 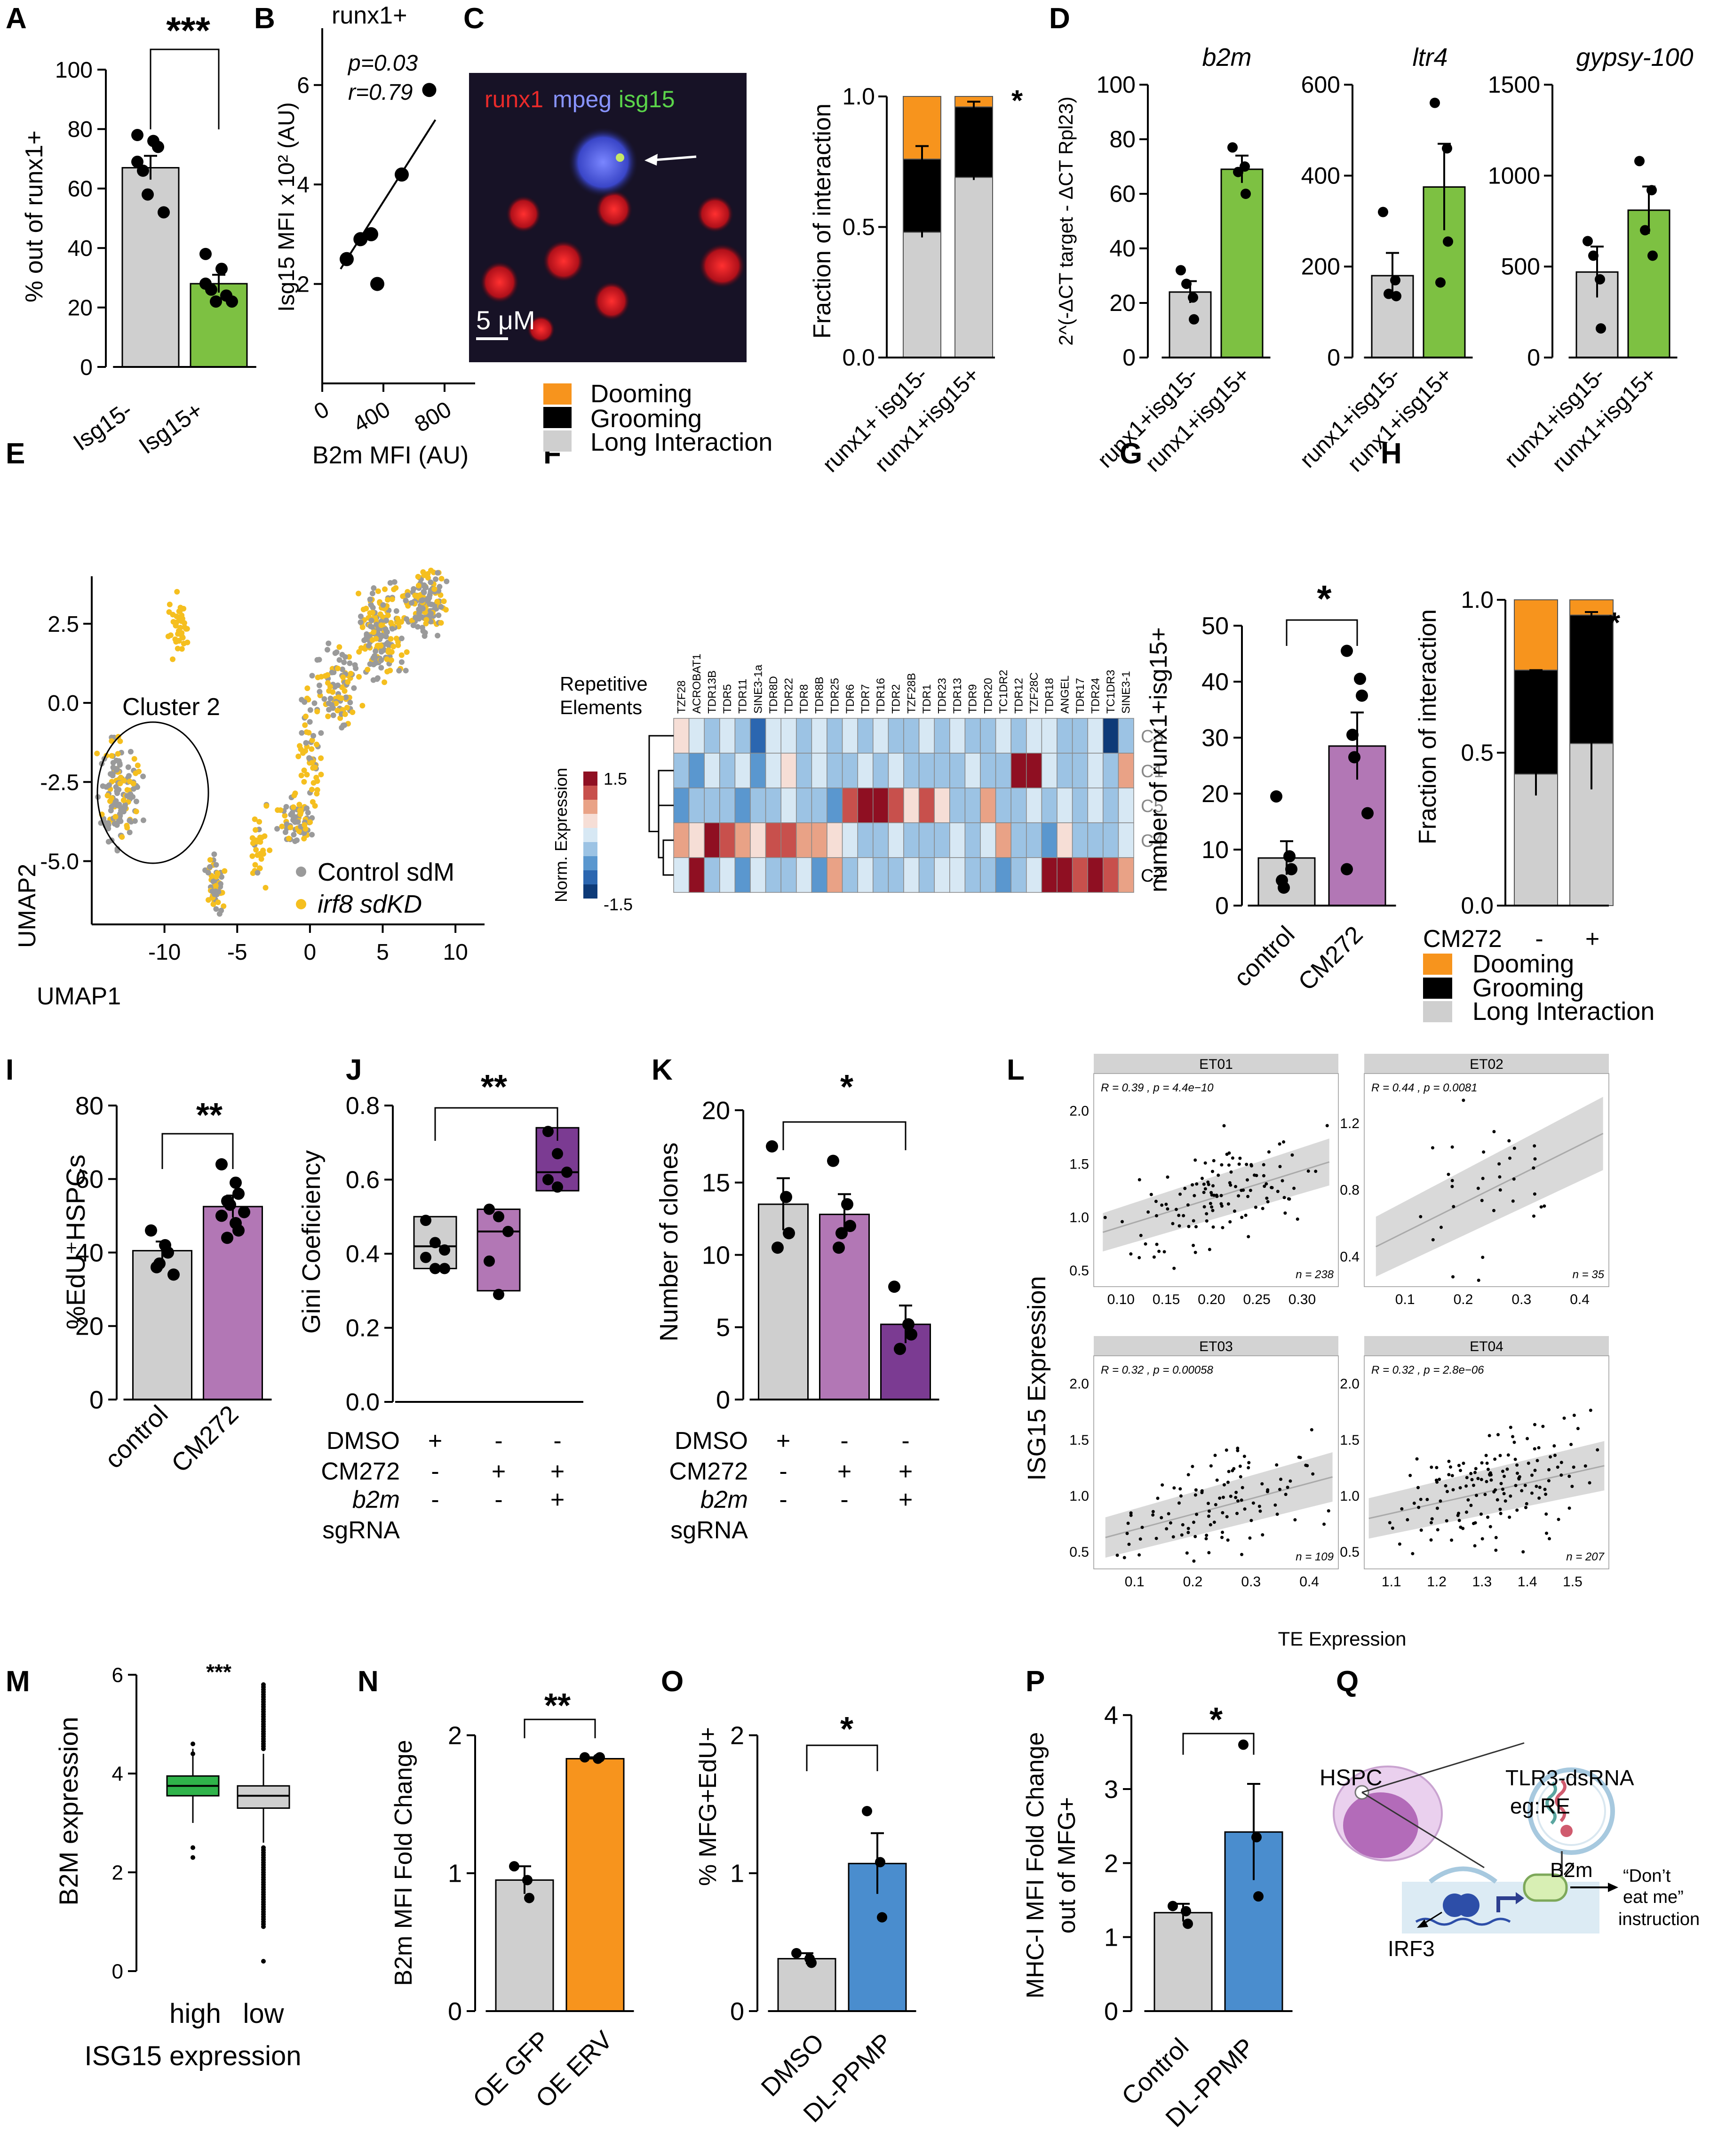 What do you see at coordinates (708, 1807) in the screenshot?
I see `axis-label-y-O: % MFG+EdU+` at bounding box center [708, 1807].